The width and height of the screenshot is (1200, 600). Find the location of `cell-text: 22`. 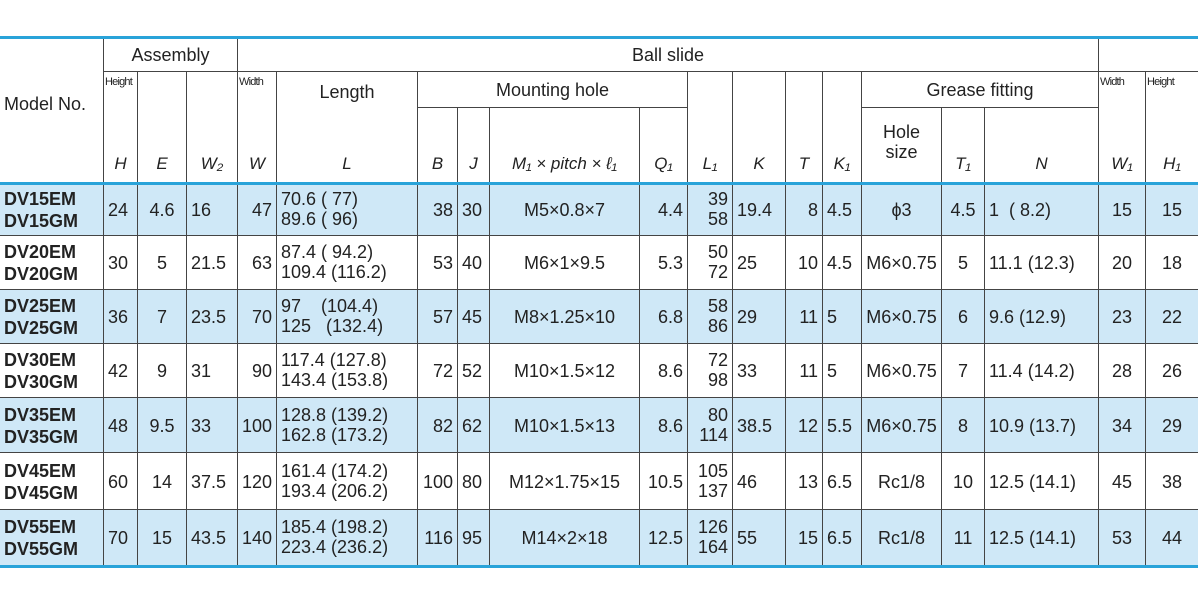

cell-text: 22 is located at coordinates (1172, 317).